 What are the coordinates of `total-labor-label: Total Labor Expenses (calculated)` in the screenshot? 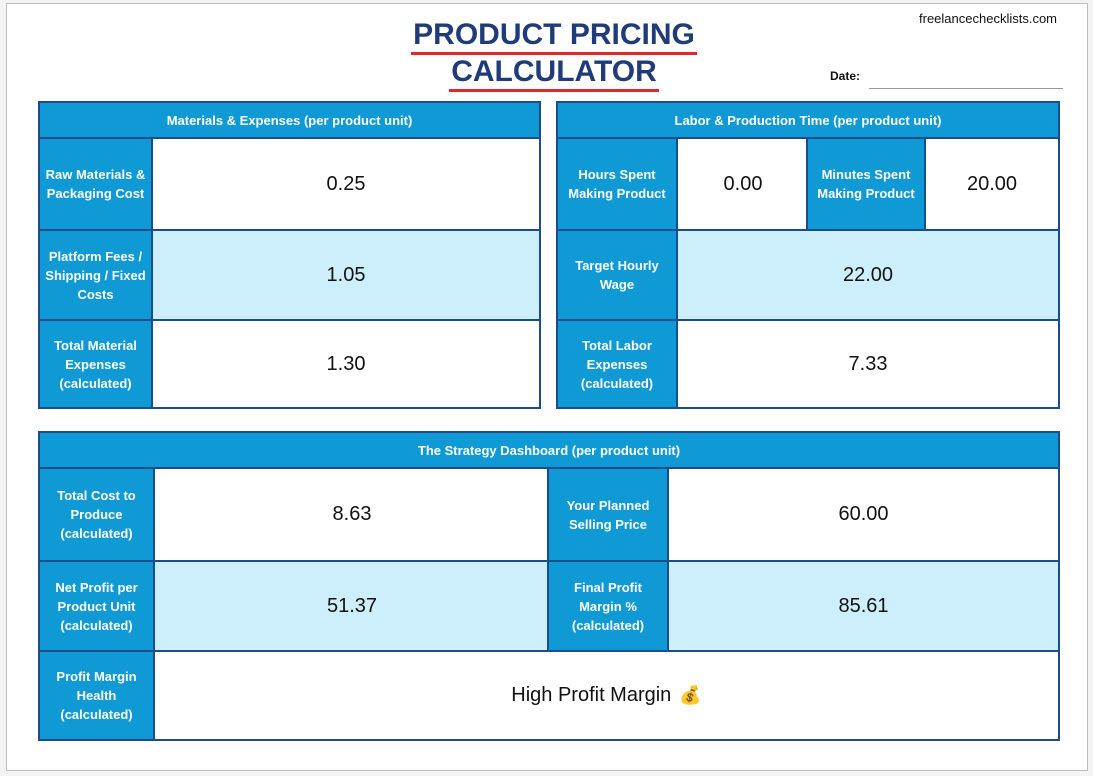 It's located at (618, 363).